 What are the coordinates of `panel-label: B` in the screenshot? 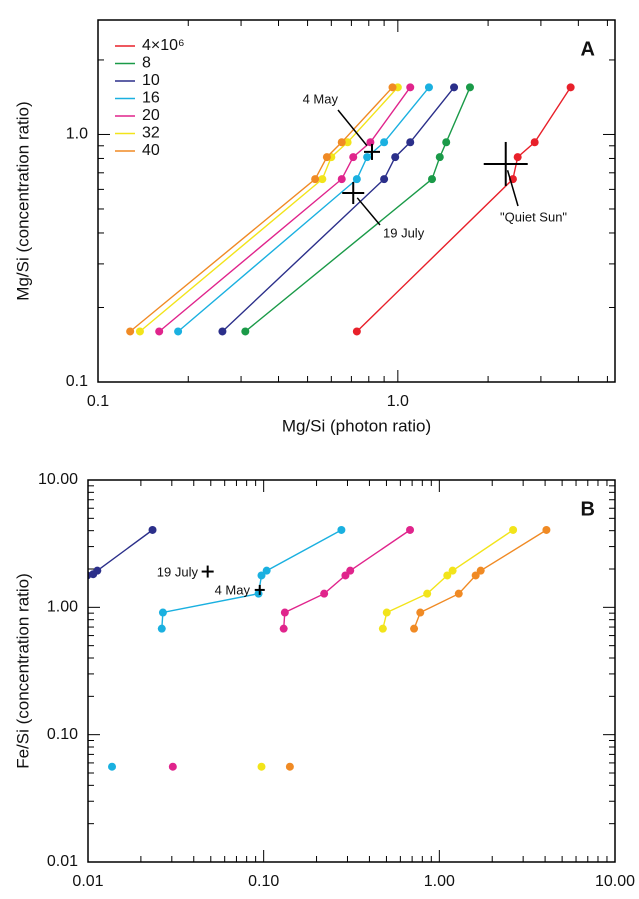 It's located at (588, 509).